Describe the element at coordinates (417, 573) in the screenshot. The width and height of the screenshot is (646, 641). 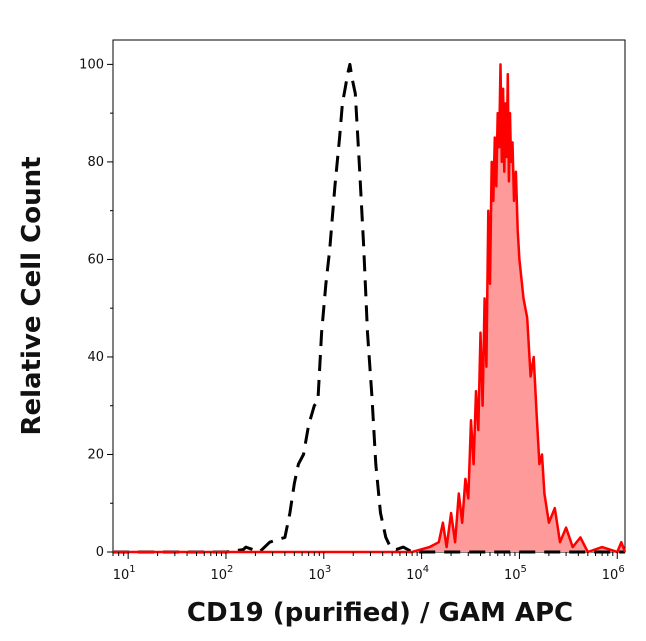
I see `x-tick-label: 10⁴` at that location.